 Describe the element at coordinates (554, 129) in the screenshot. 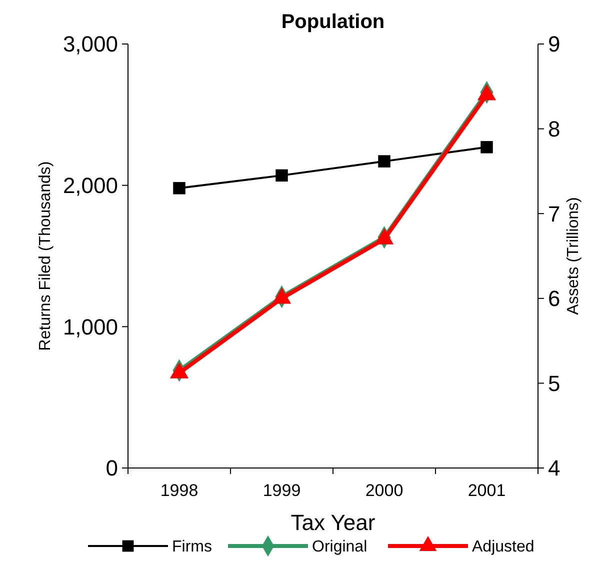

I see `y2-tick-label: 8` at that location.